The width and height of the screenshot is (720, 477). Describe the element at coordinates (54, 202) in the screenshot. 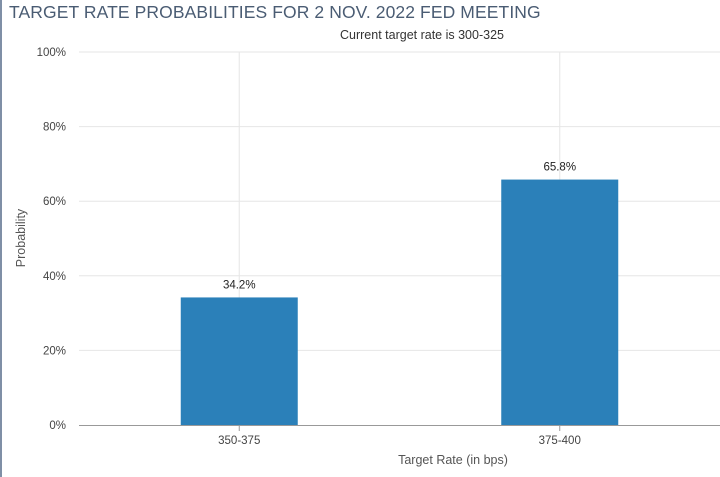

I see `y-tick-label: 60%` at that location.